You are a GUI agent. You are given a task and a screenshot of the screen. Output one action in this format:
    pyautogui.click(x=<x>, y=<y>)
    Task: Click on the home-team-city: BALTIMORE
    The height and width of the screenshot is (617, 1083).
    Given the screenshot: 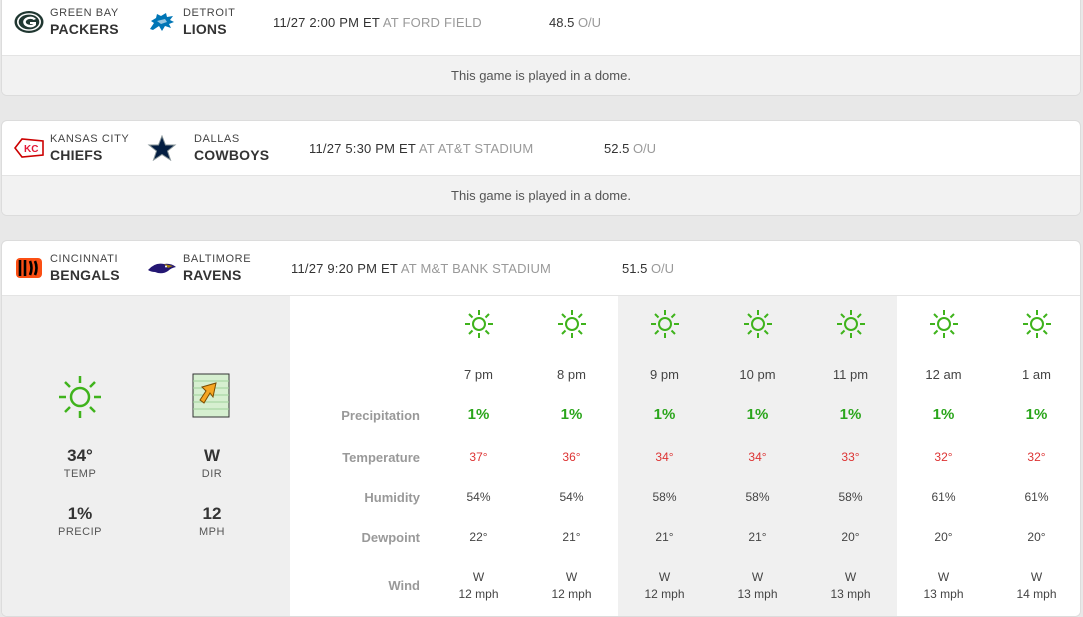 What is the action you would take?
    pyautogui.click(x=217, y=259)
    